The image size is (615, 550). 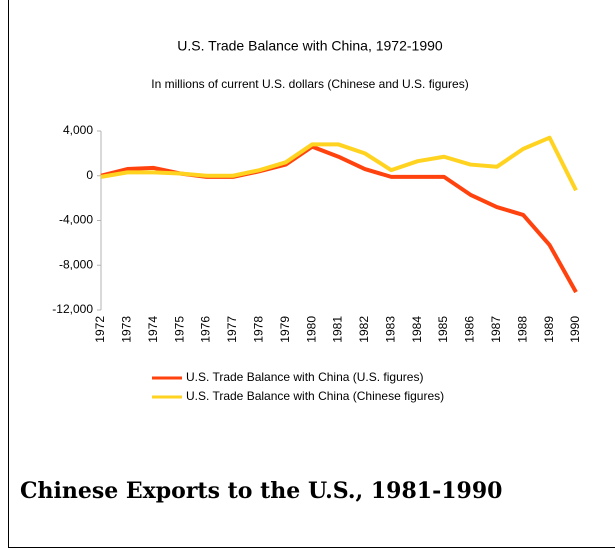 What do you see at coordinates (522, 329) in the screenshot?
I see `x-tick-label: 1988` at bounding box center [522, 329].